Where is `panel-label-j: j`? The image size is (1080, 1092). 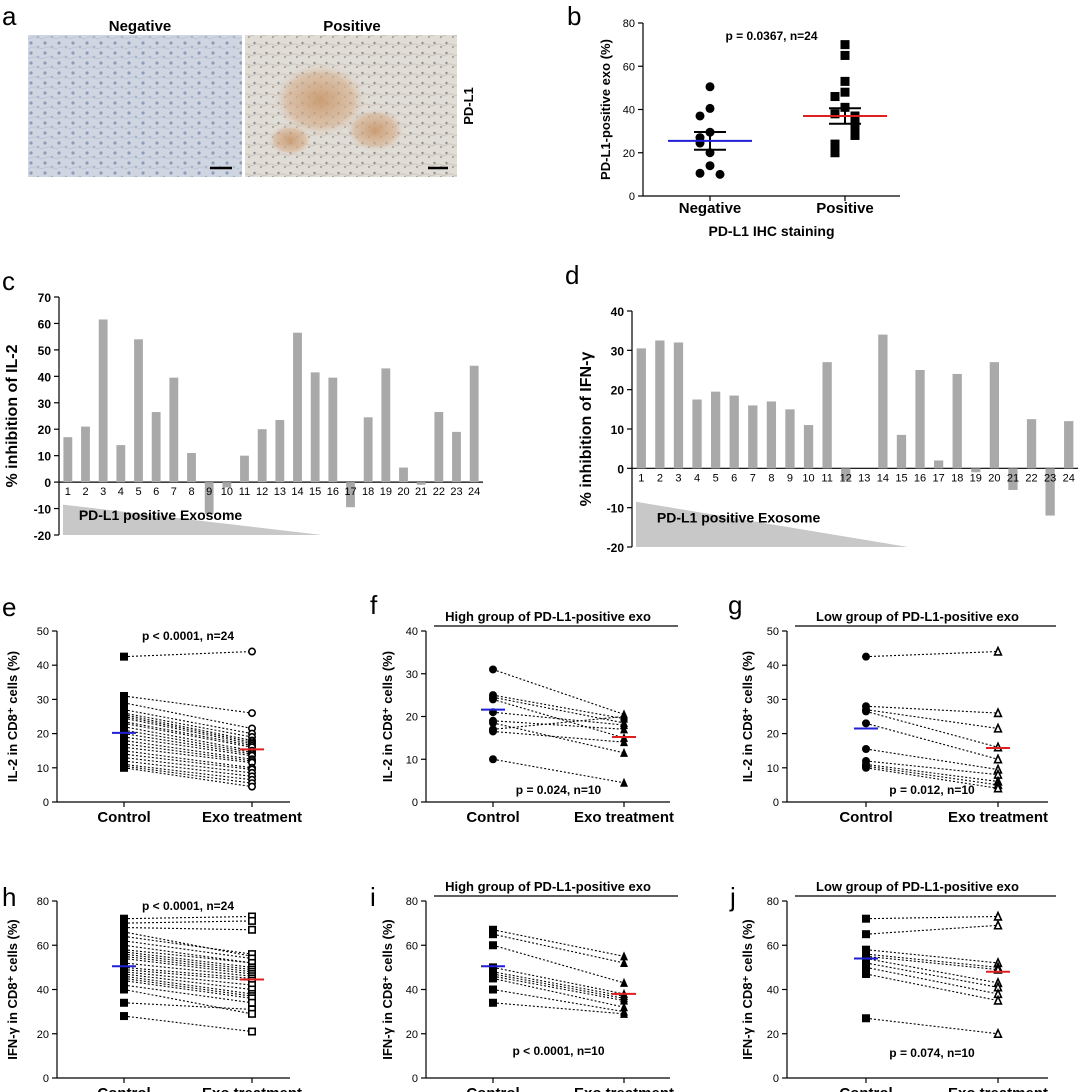 panel-label-j: j is located at coordinates (732, 897).